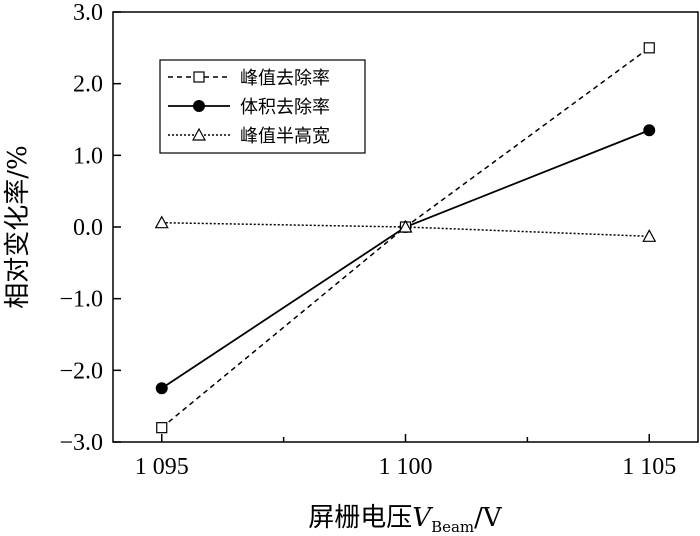 The image size is (700, 536). I want to click on x-axis-title-sub: Beam, so click(452, 527).